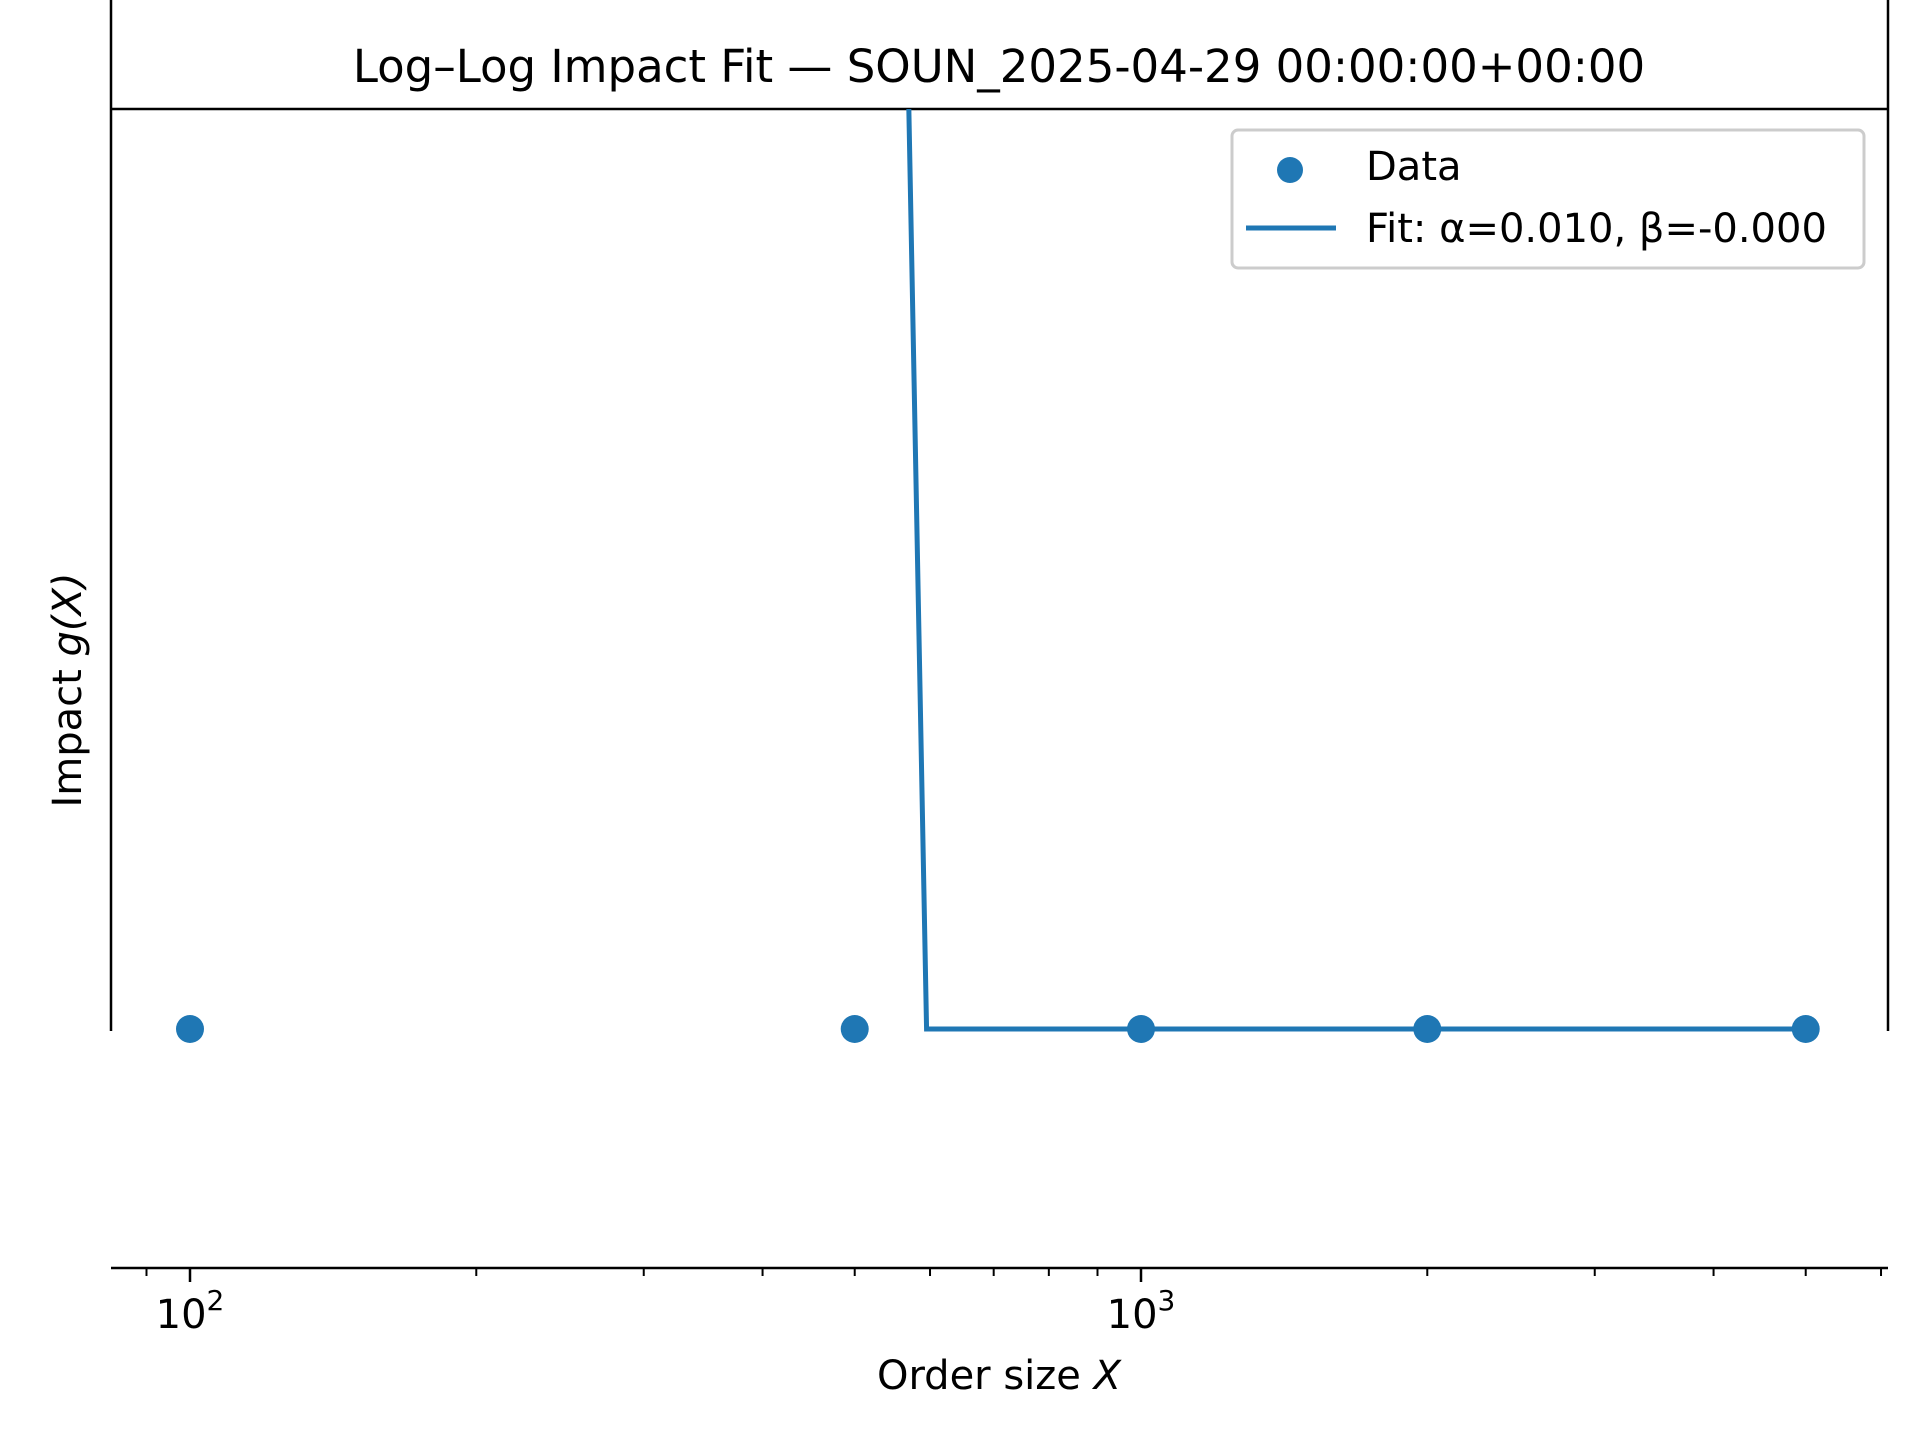 The height and width of the screenshot is (1444, 1920). I want to click on y-axis-label: Impact g(X), so click(68, 689).